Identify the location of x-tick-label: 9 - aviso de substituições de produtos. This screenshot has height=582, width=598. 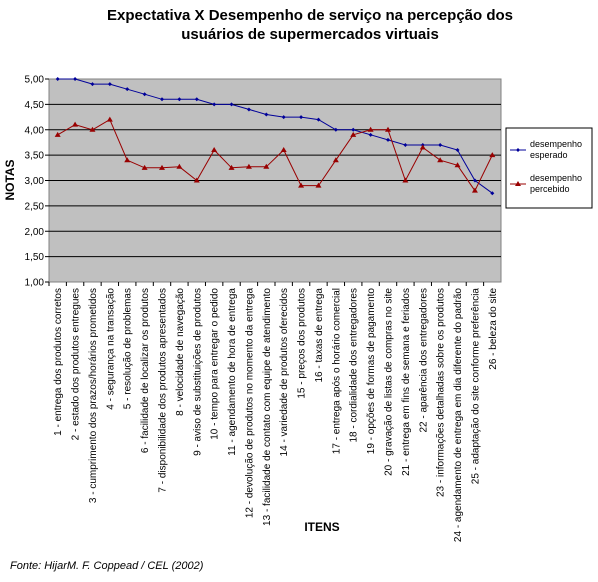
(197, 372).